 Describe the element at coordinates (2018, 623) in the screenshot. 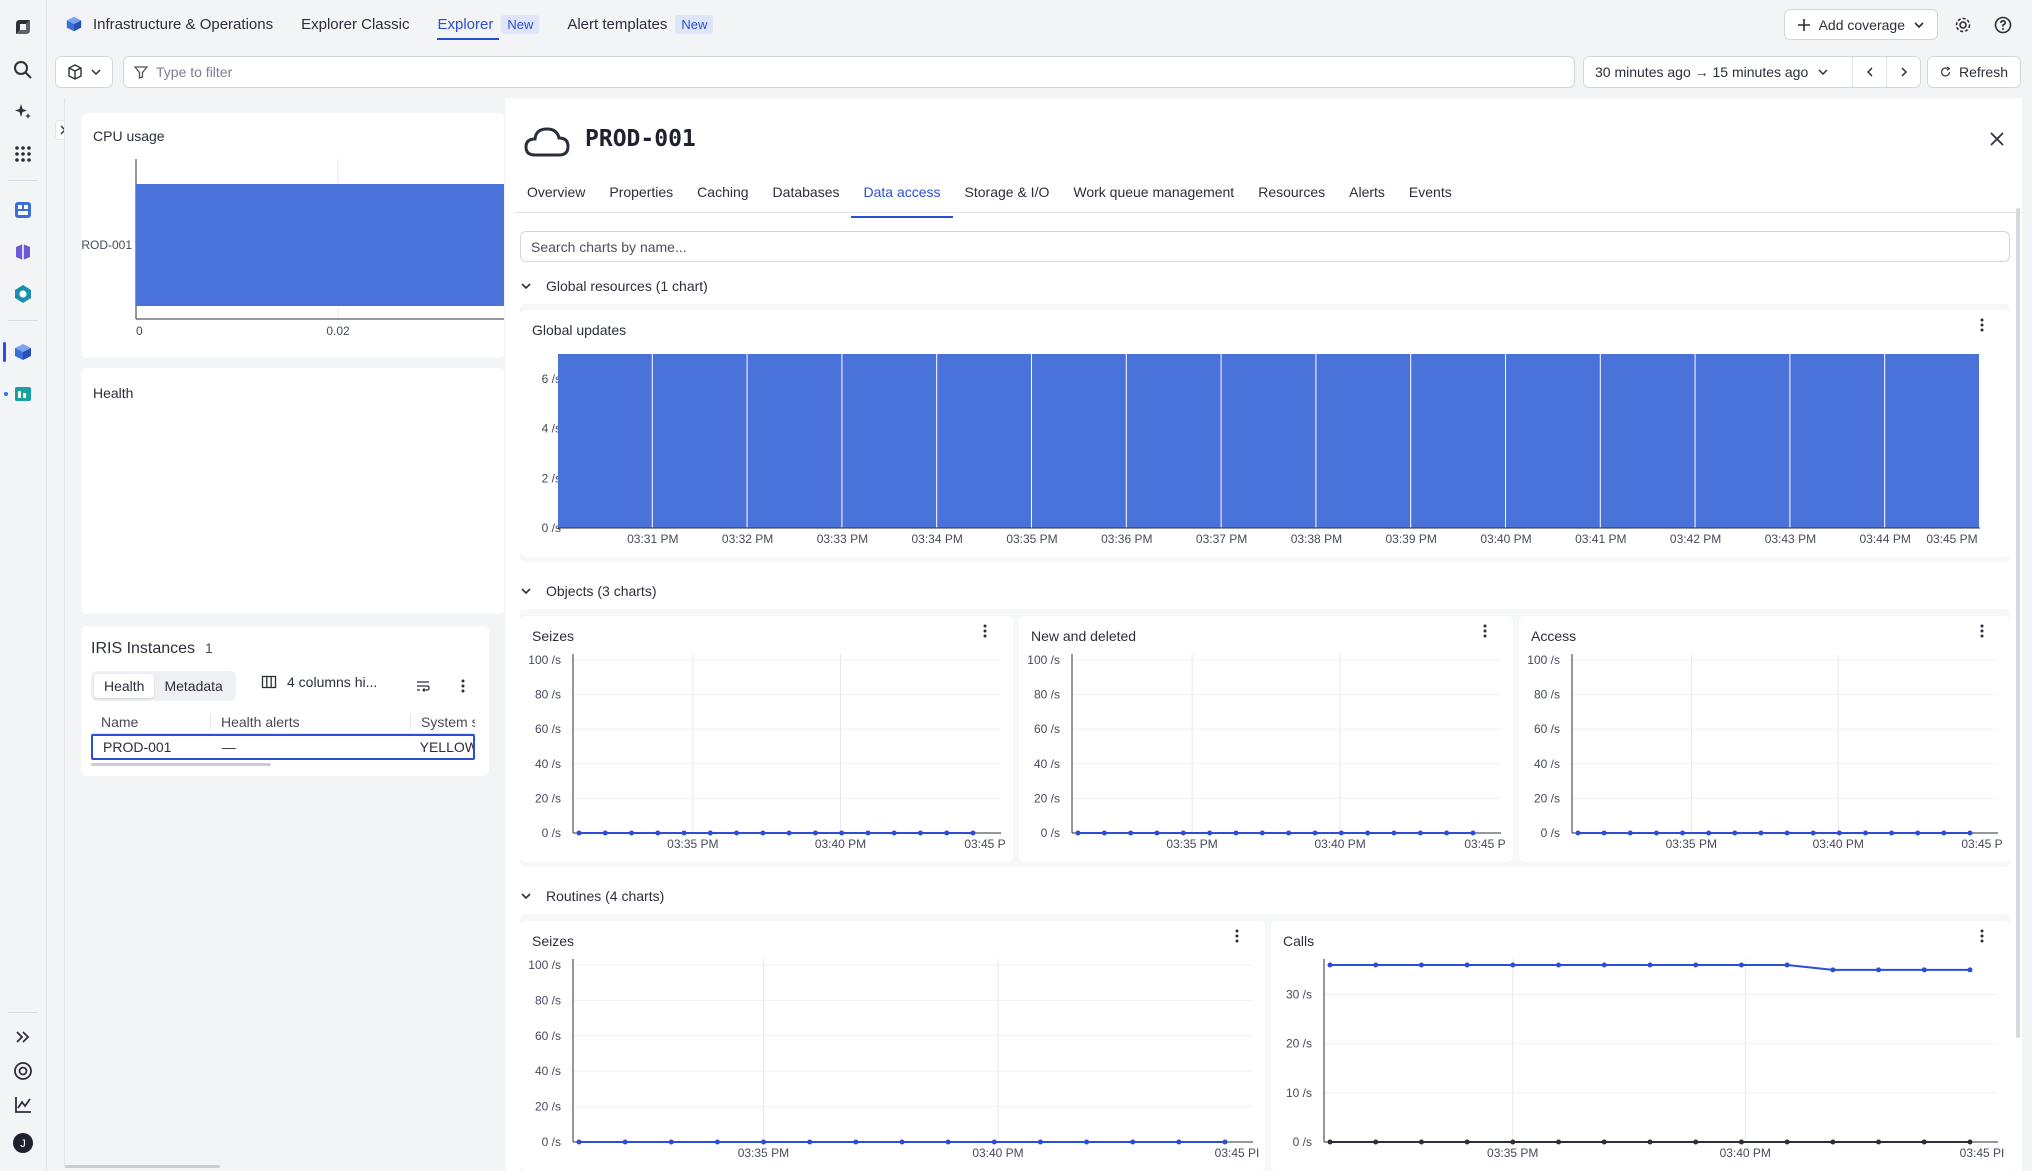

I see `detail-scrollbar` at that location.